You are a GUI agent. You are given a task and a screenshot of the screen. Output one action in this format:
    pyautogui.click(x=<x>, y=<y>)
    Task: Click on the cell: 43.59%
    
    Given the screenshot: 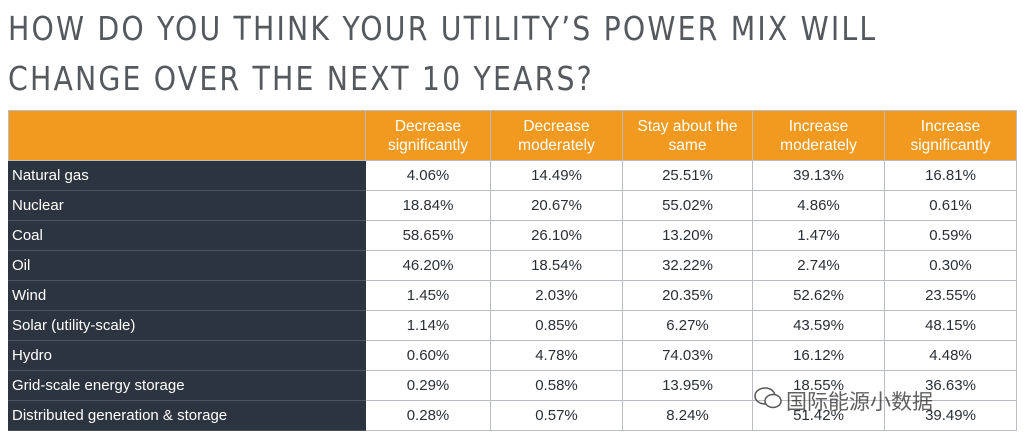 What is the action you would take?
    pyautogui.click(x=818, y=325)
    